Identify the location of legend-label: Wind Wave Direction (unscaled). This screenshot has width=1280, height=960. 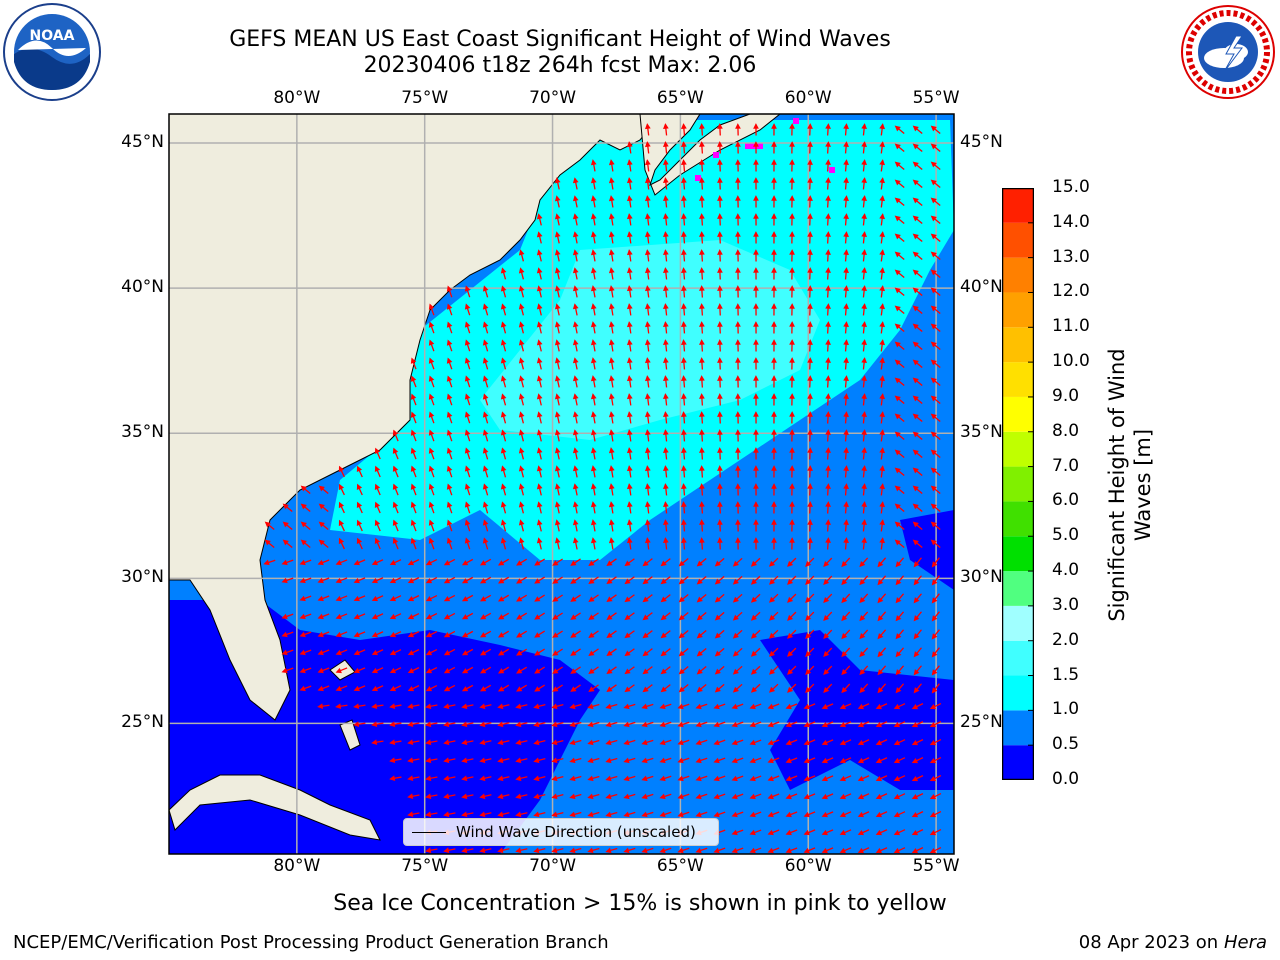
(576, 832).